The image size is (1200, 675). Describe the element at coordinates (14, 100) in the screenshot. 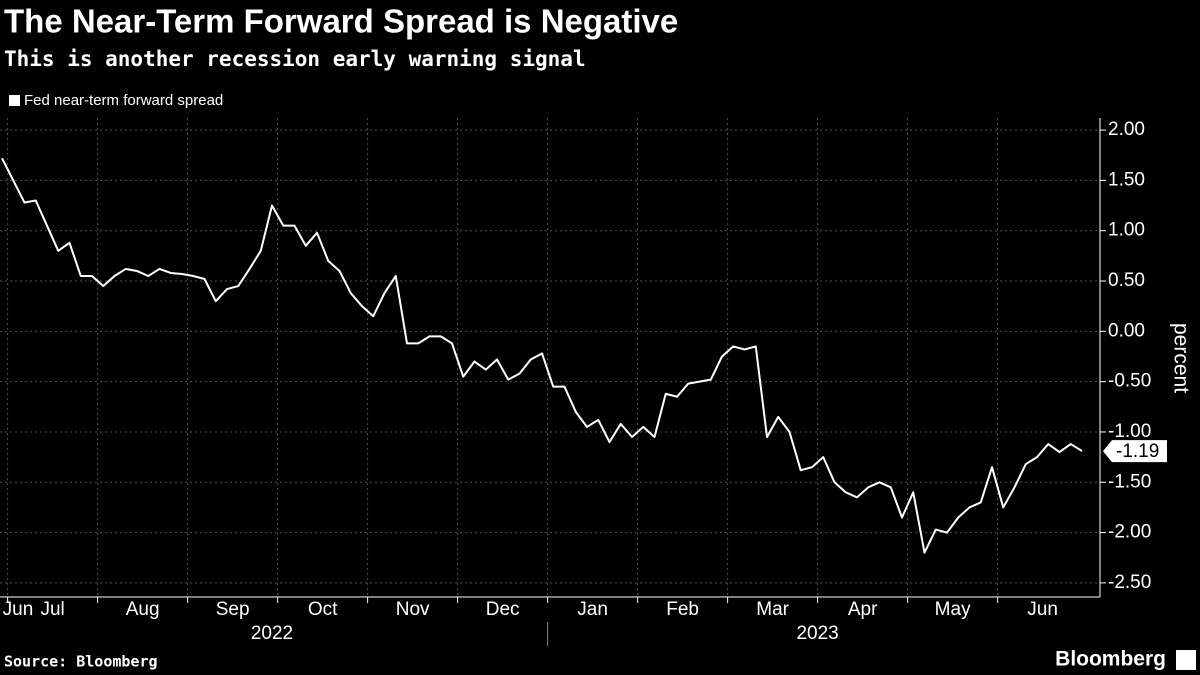

I see `legend-swatch` at that location.